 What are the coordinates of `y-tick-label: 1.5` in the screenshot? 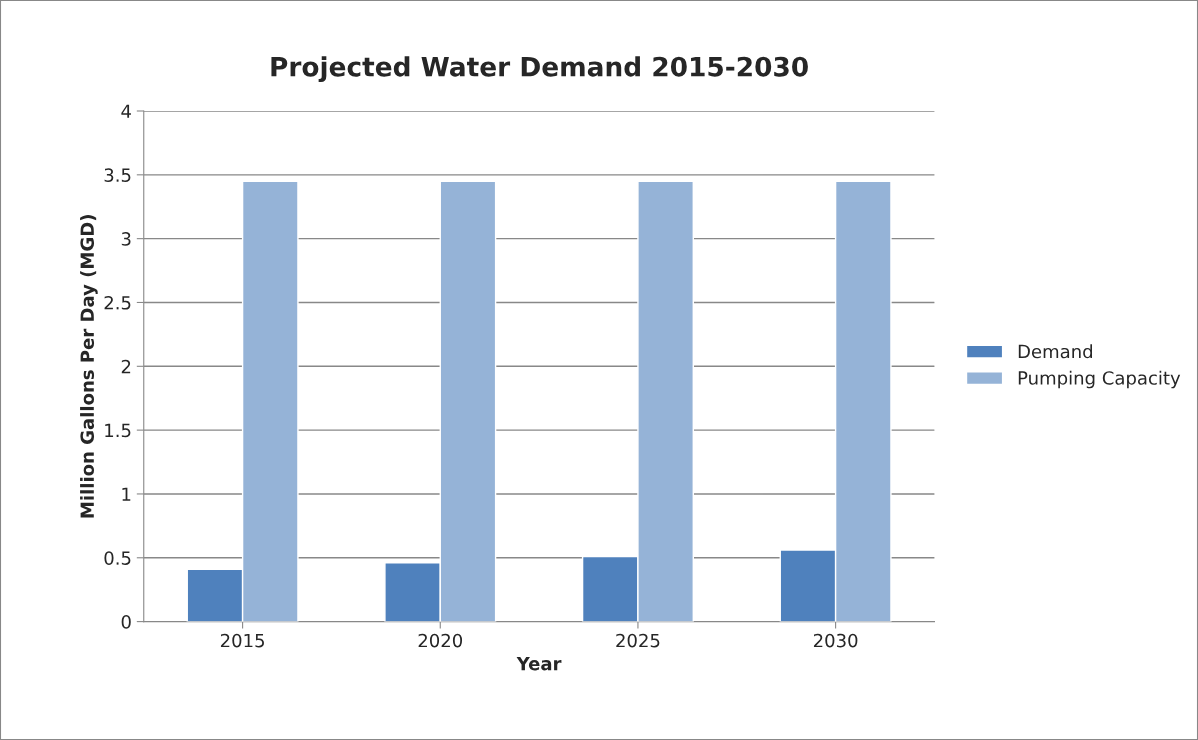 It's located at (118, 430).